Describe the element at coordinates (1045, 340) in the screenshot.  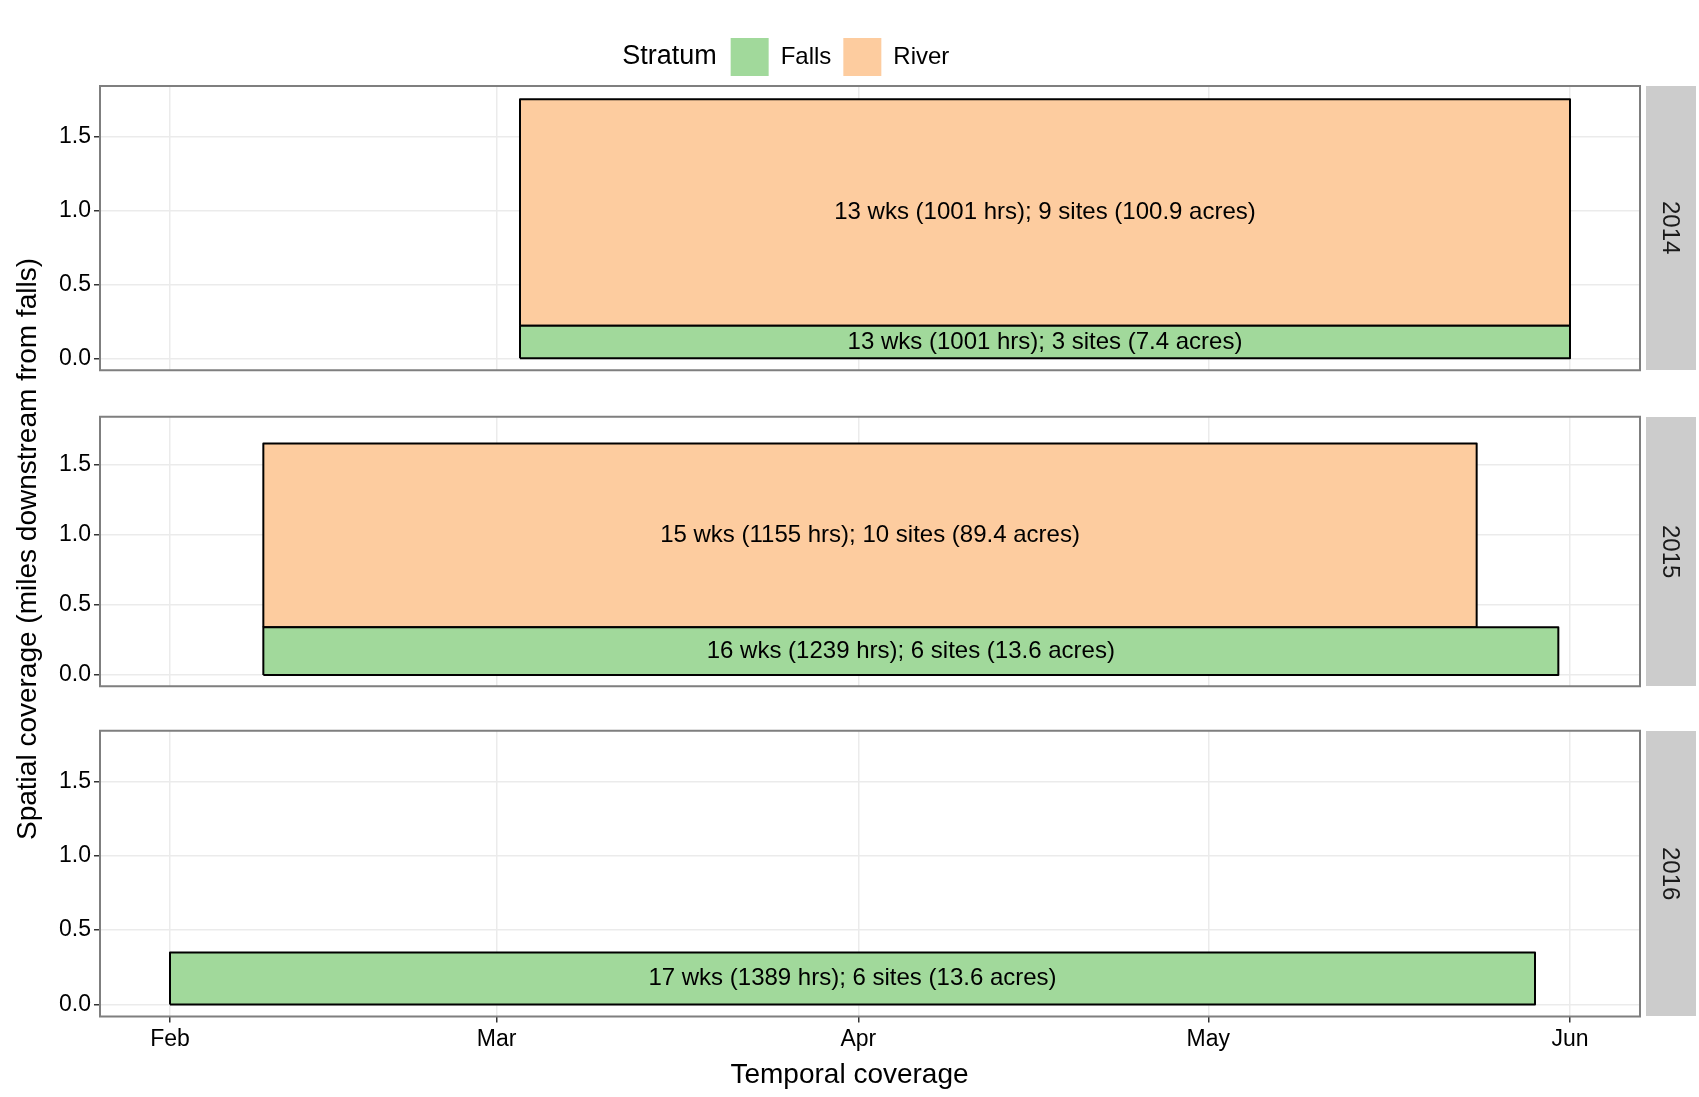
I see `annotation: 13 wks (1001 hrs); 3 sites (7.4 acres)` at that location.